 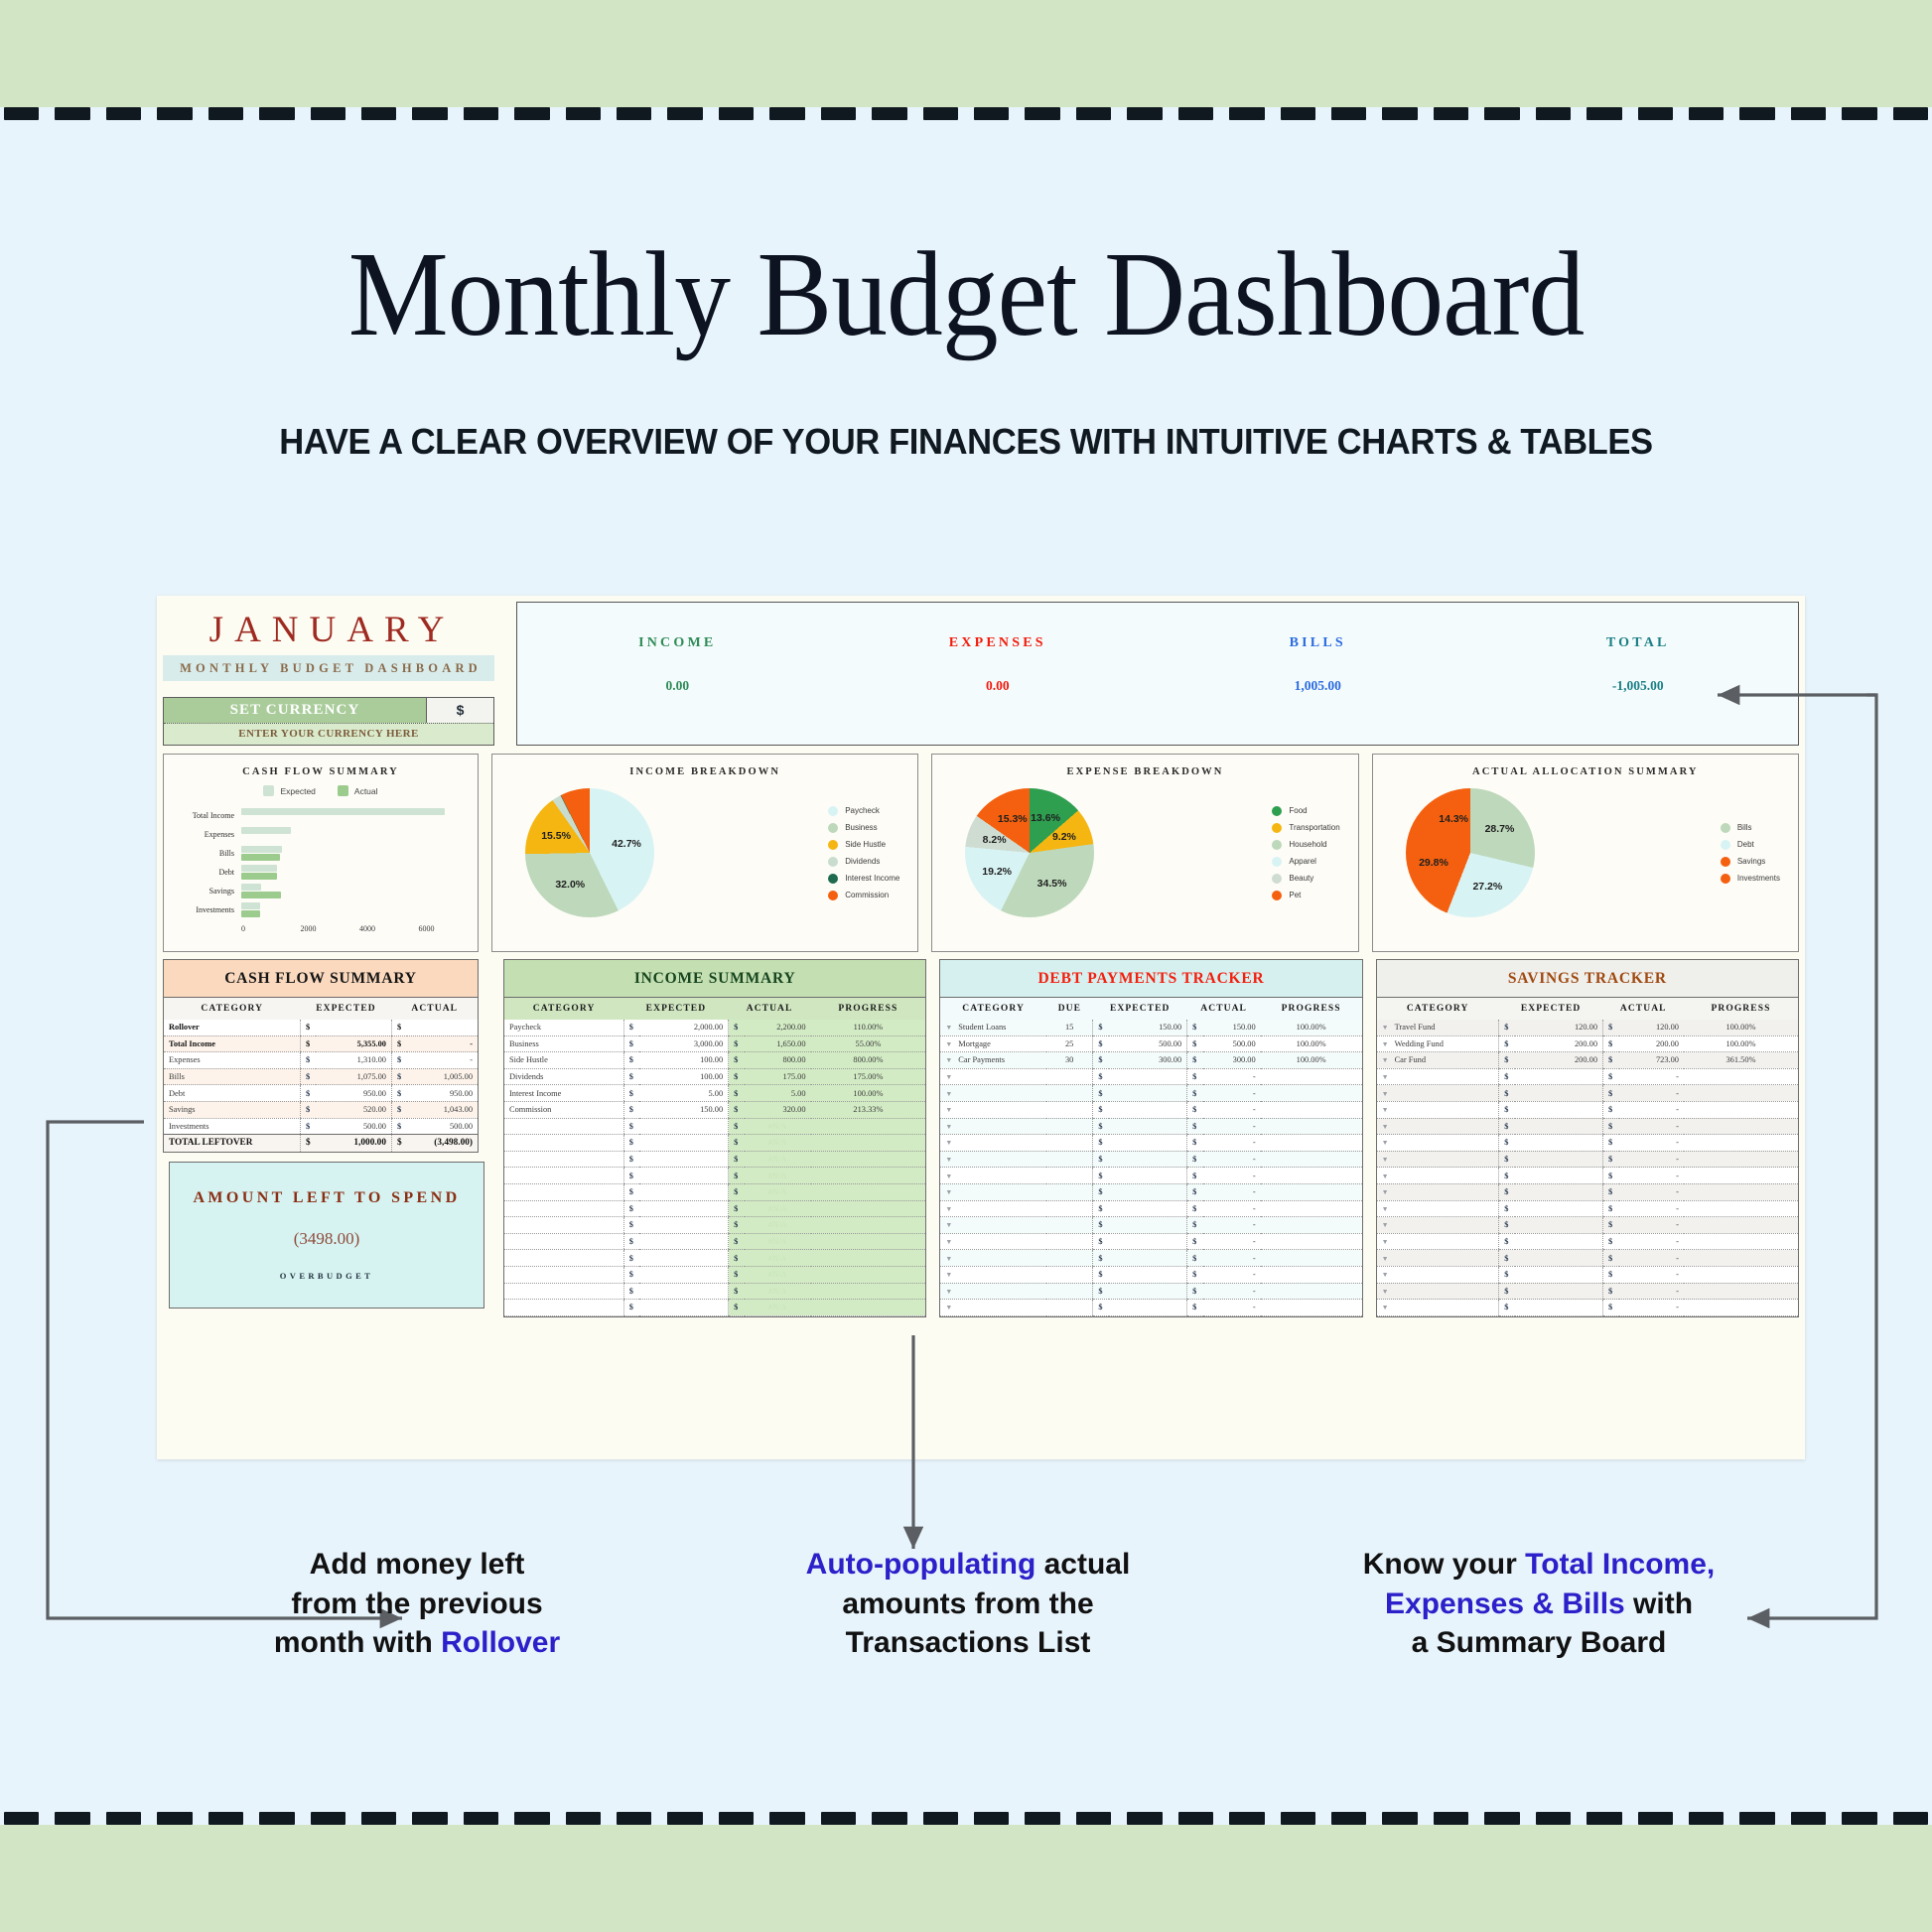 I want to click on table-row: Paycheck $2,000.00 $2,200.00 110.00%, so click(x=715, y=1028).